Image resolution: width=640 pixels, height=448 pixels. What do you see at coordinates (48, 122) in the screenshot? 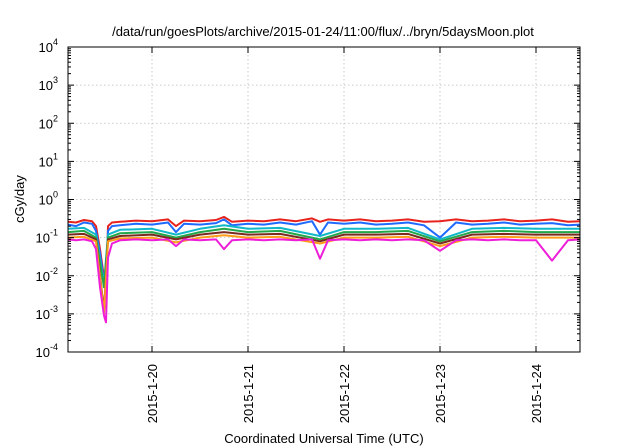
I see `y-tick-label: 10²` at bounding box center [48, 122].